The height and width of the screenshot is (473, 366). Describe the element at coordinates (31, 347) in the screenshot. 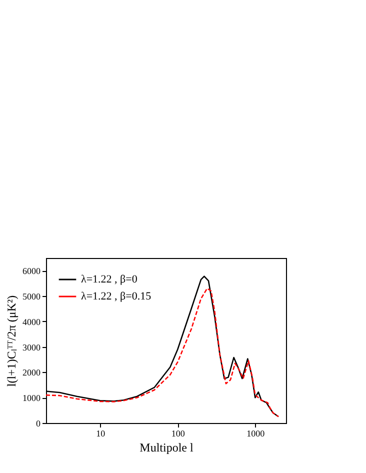

I see `y-tick-label: 3000` at that location.